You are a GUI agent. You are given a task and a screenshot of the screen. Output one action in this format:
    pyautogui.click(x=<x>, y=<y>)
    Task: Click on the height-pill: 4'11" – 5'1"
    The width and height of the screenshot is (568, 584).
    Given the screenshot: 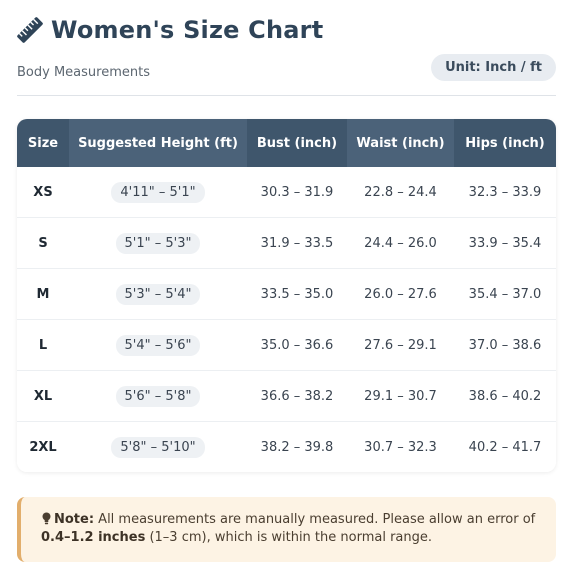 What is the action you would take?
    pyautogui.click(x=158, y=192)
    